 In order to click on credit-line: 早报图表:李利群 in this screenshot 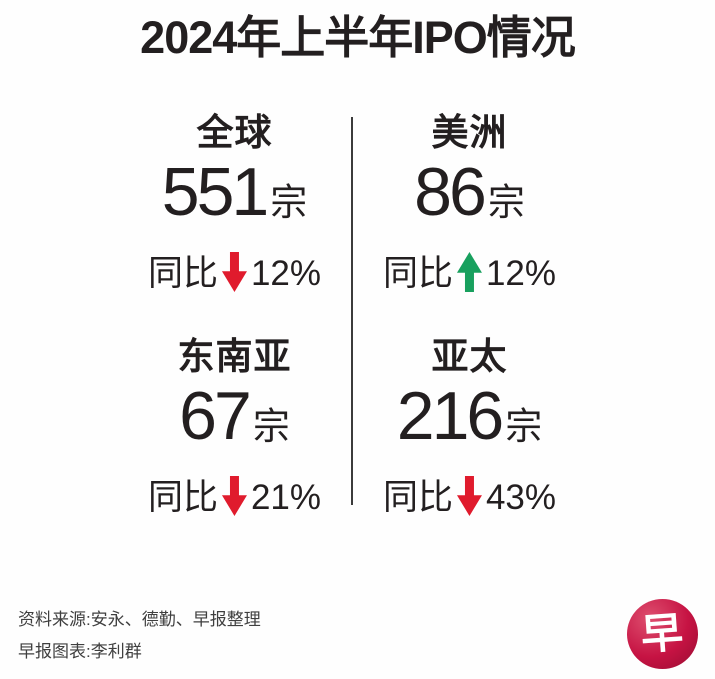, I will do `click(80, 651)`.